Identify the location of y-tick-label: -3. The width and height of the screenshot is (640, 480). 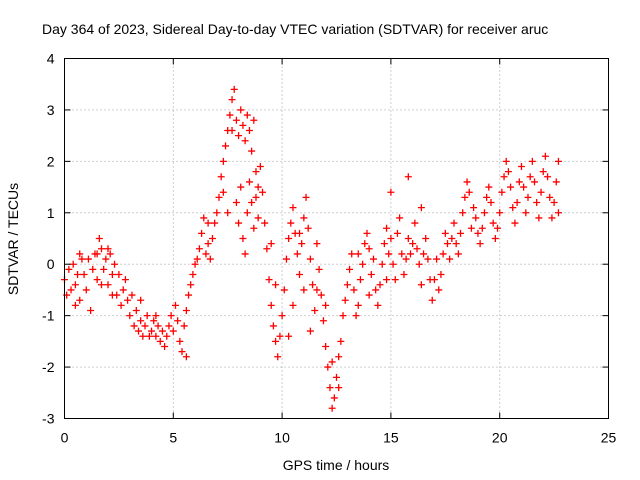
(48, 419).